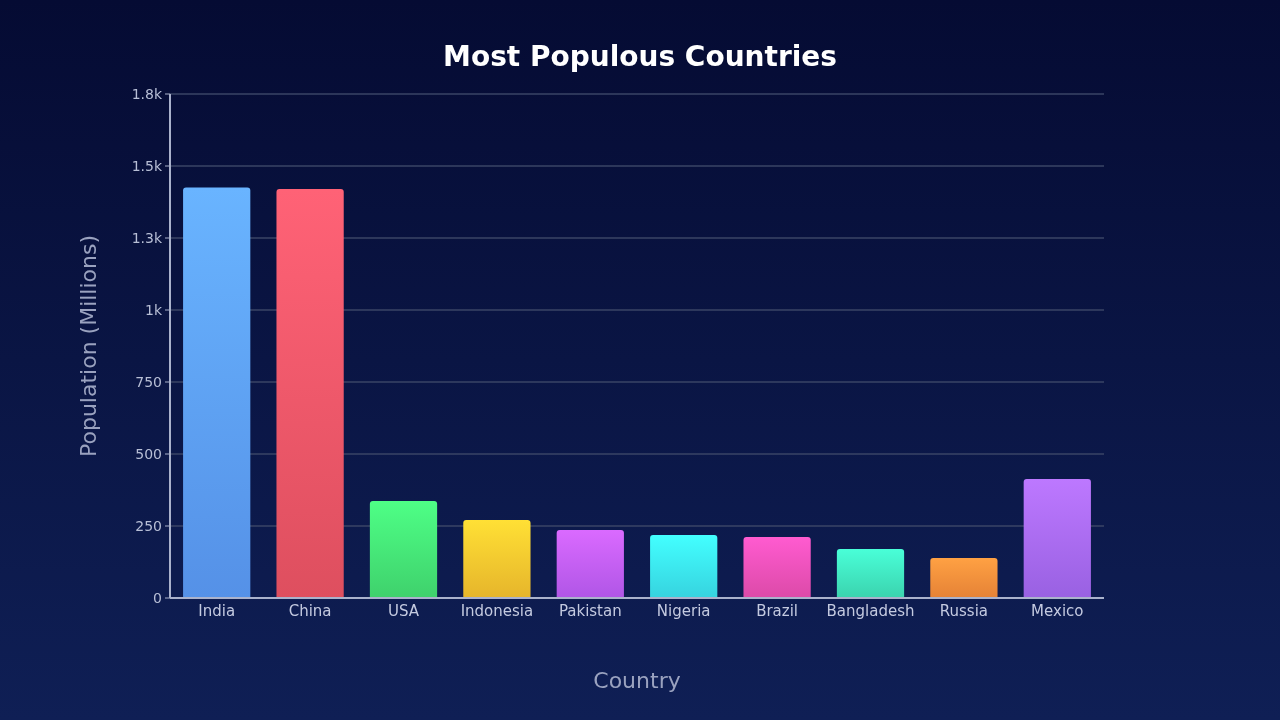 This screenshot has width=1280, height=720. I want to click on y-tick-label: 500, so click(148, 453).